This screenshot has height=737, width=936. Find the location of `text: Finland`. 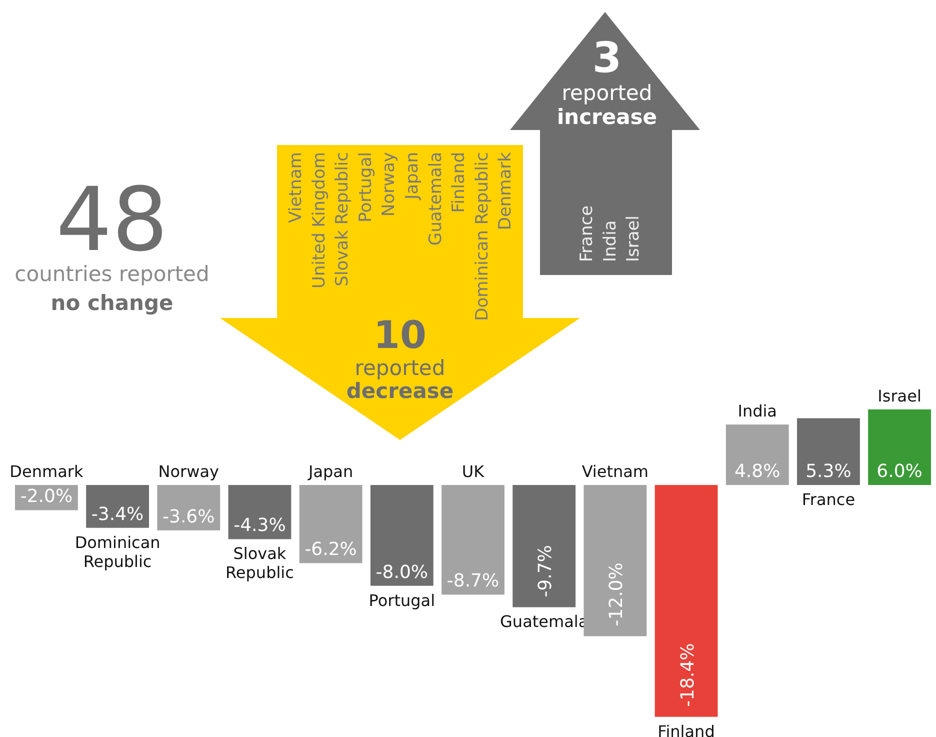

text: Finland is located at coordinates (459, 182).